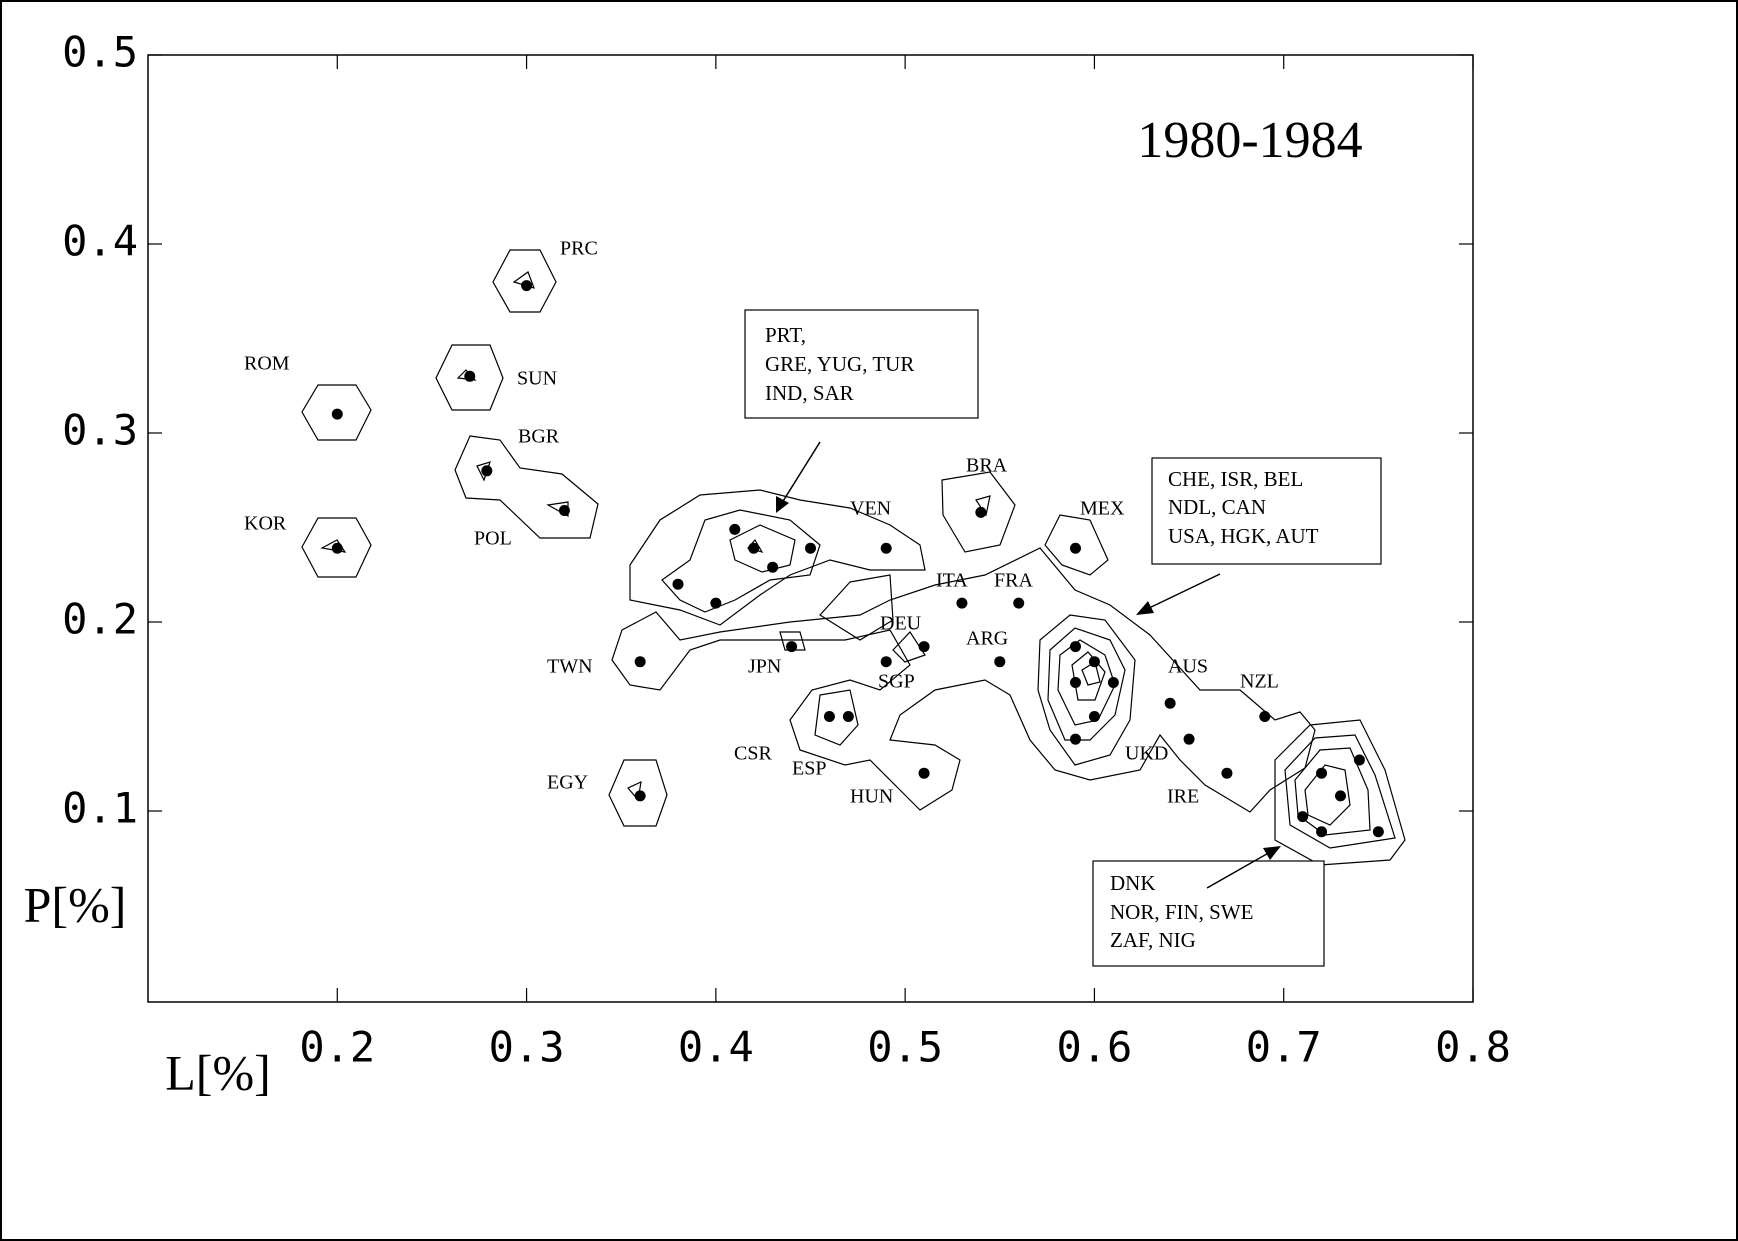 This screenshot has height=1241, width=1738. What do you see at coordinates (1153, 940) in the screenshot?
I see `annotation-text: ZAF, NIG` at bounding box center [1153, 940].